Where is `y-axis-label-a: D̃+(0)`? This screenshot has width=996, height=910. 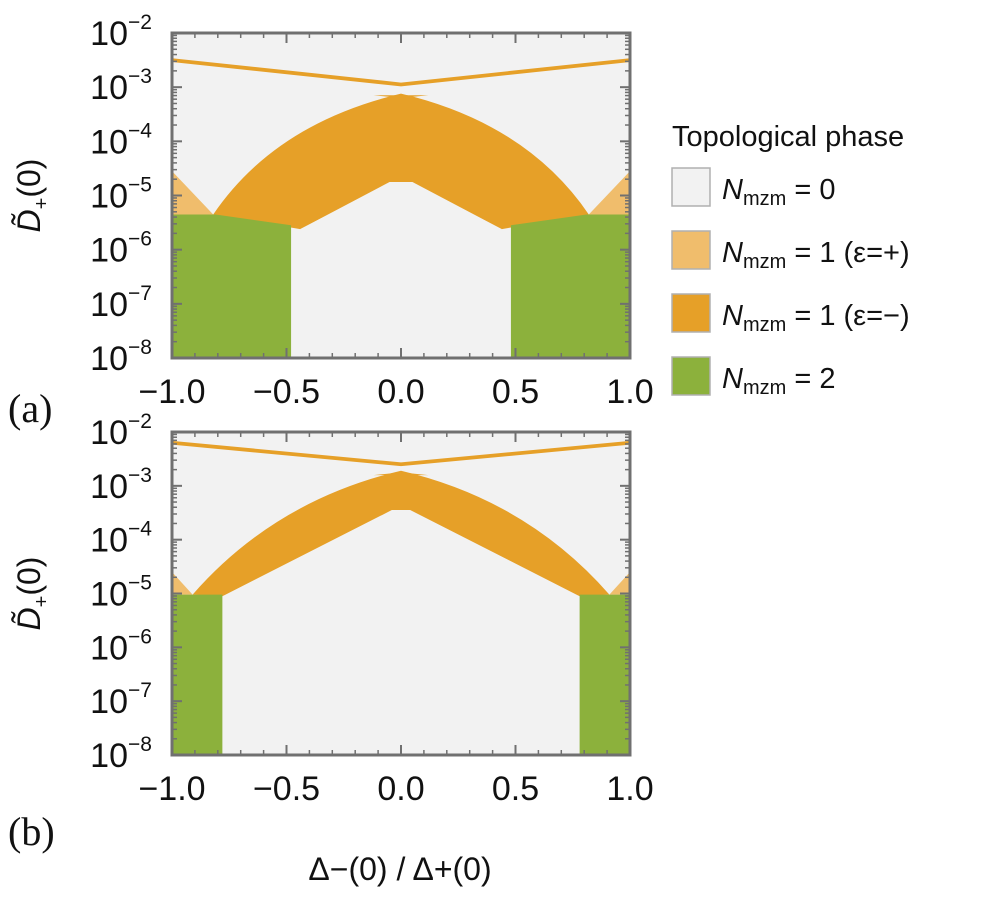 y-axis-label-a: D̃+(0) is located at coordinates (32, 196).